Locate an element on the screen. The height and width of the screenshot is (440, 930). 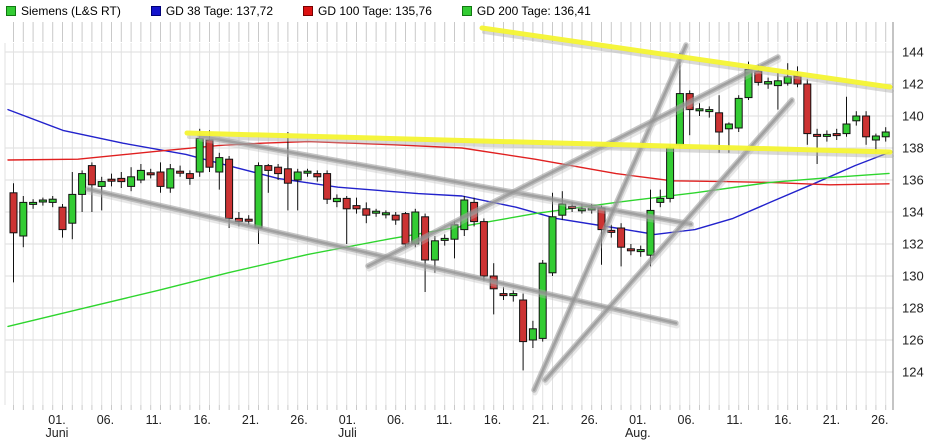
x-axis-month-label: Juli is located at coordinates (347, 433).